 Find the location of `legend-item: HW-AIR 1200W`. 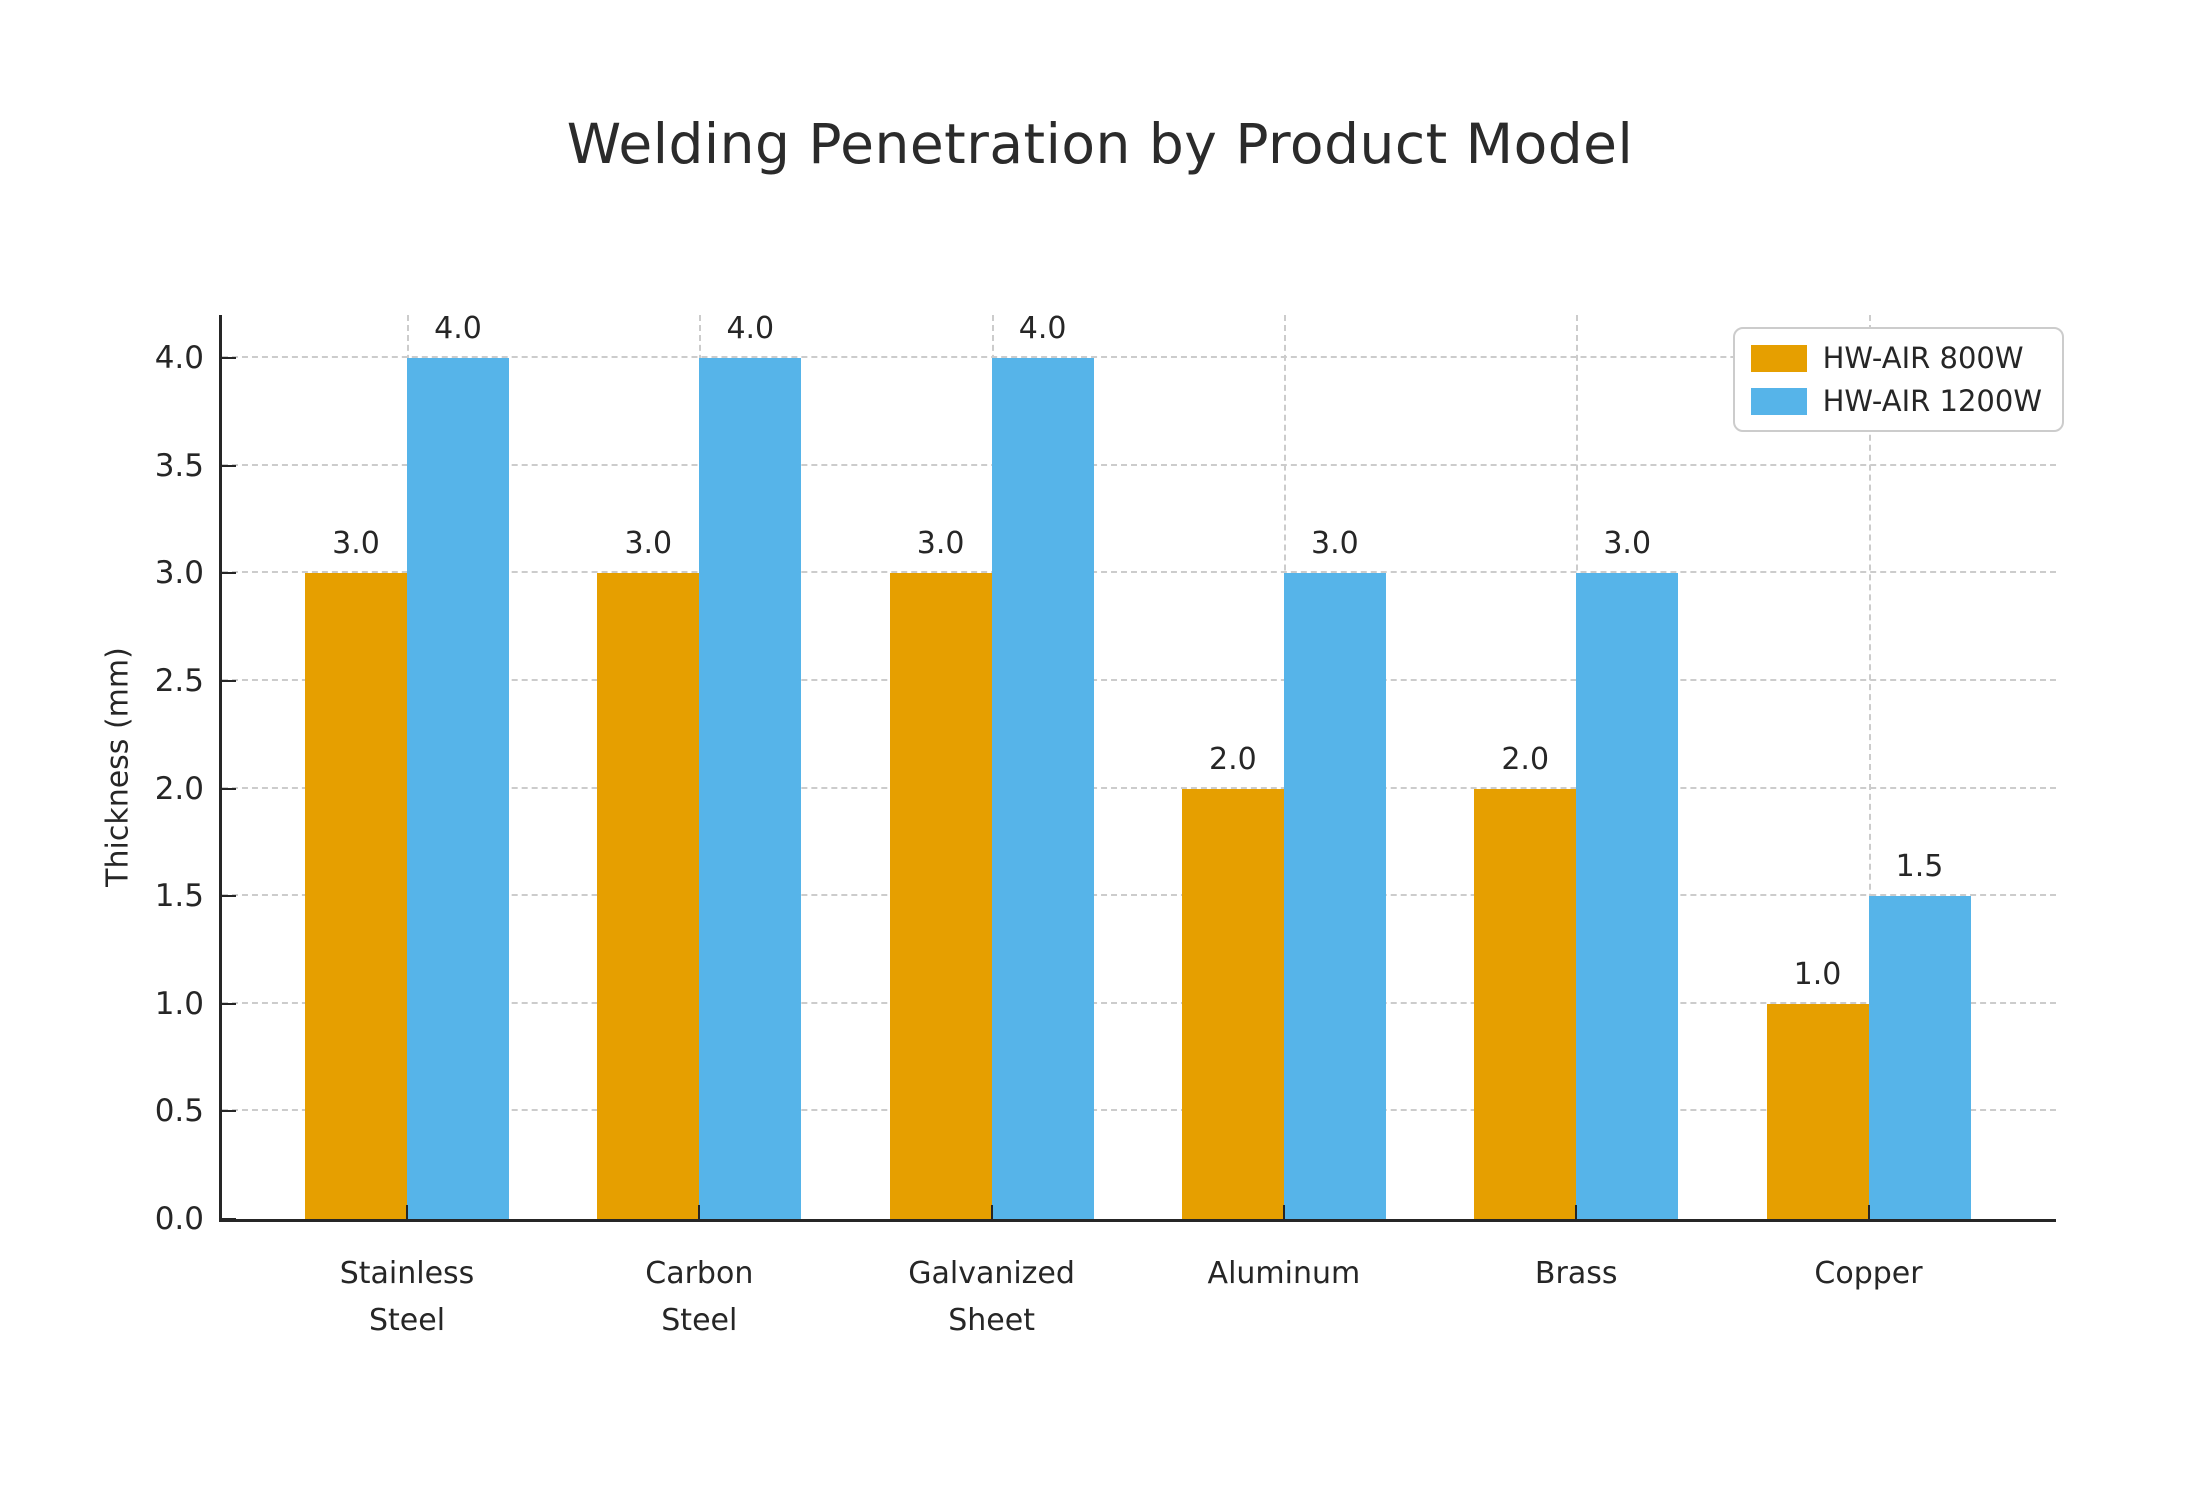

legend-item: HW-AIR 1200W is located at coordinates (1896, 401).